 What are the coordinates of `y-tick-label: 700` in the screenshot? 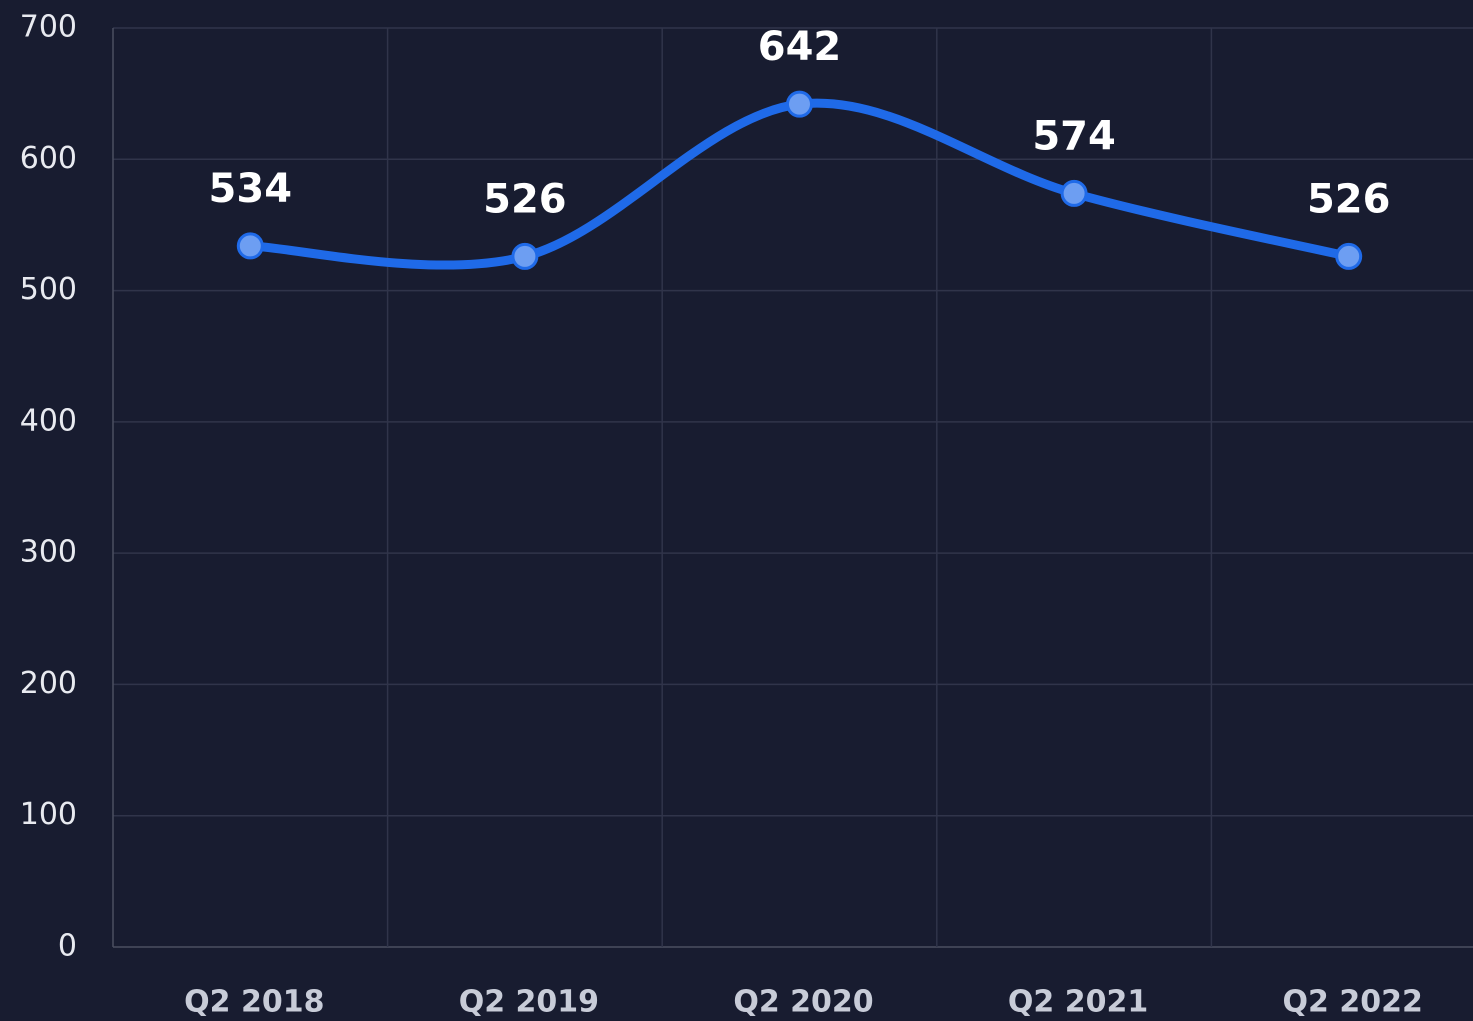 It's located at (48, 27).